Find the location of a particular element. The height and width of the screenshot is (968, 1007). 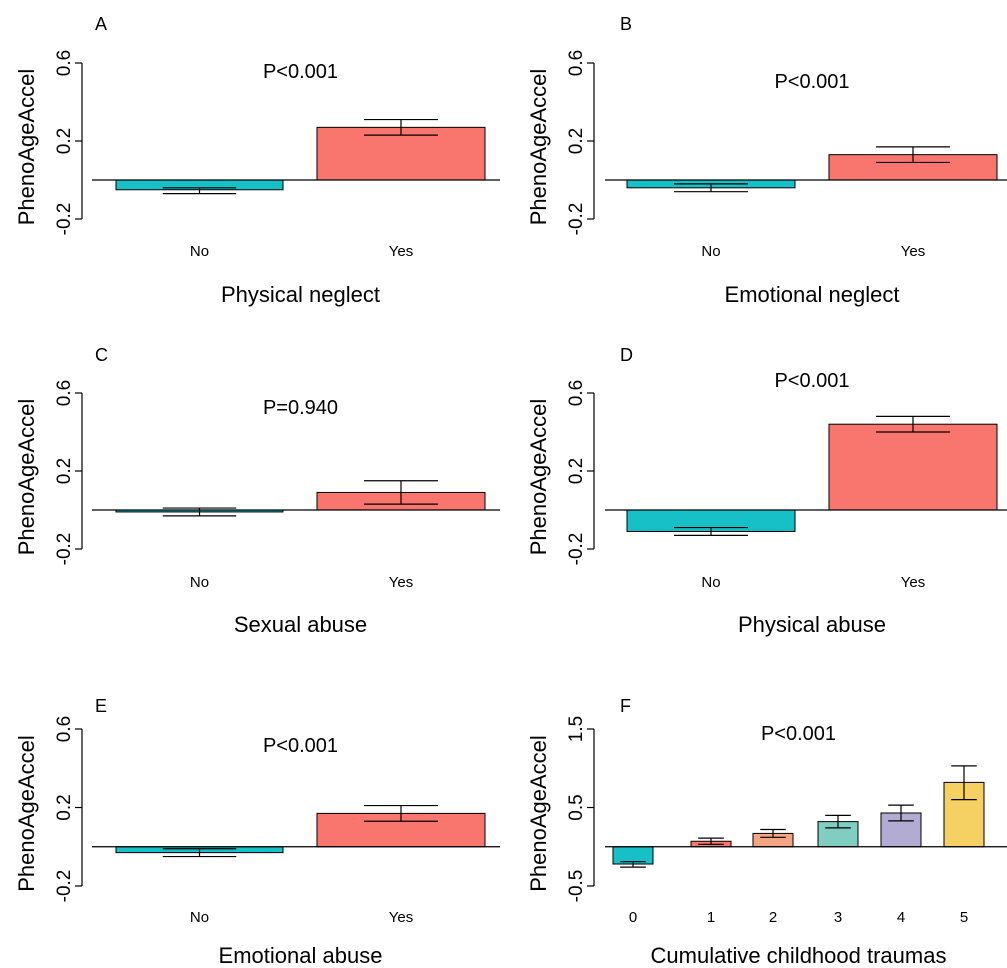

panel-a-y-label: PhenoAgeAccel is located at coordinates (26, 147).